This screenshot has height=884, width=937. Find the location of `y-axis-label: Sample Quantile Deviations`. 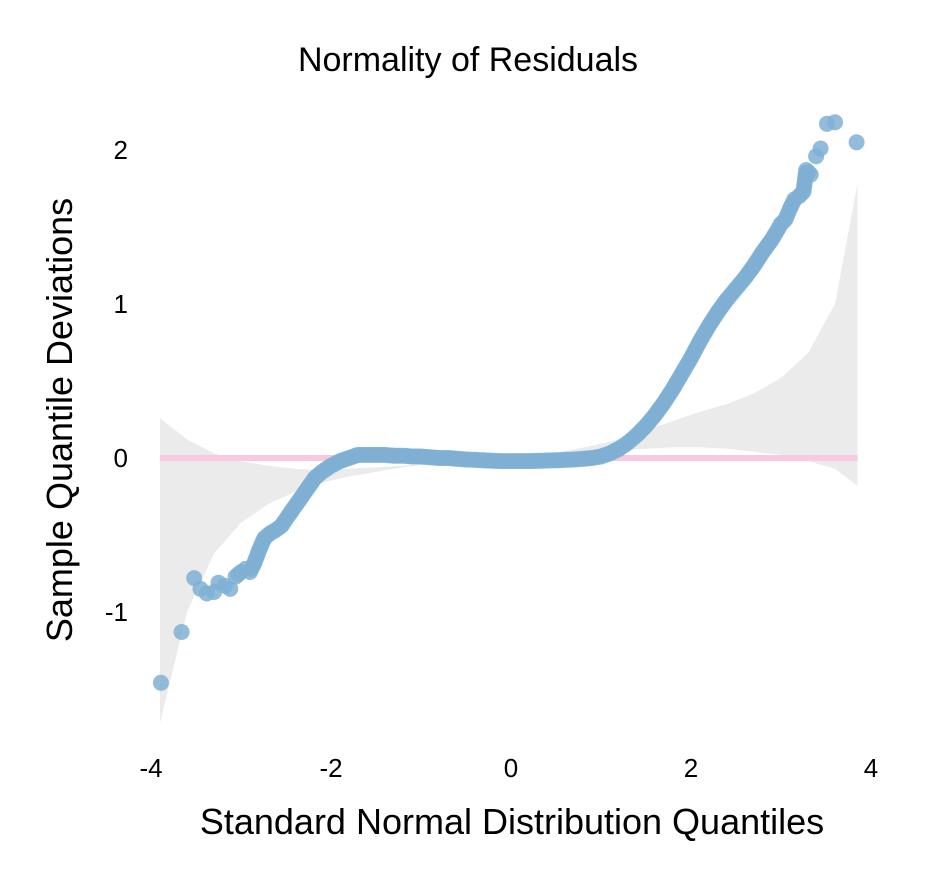

y-axis-label: Sample Quantile Deviations is located at coordinates (59, 420).